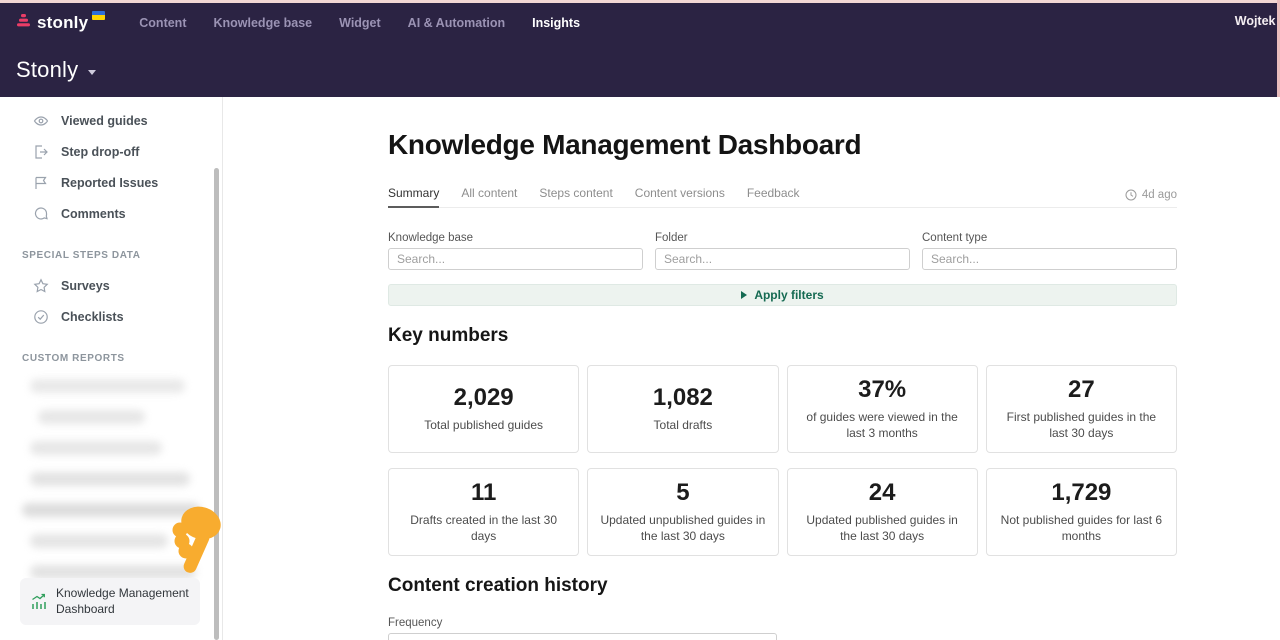  What do you see at coordinates (882, 390) in the screenshot?
I see `stat-value: 37%` at bounding box center [882, 390].